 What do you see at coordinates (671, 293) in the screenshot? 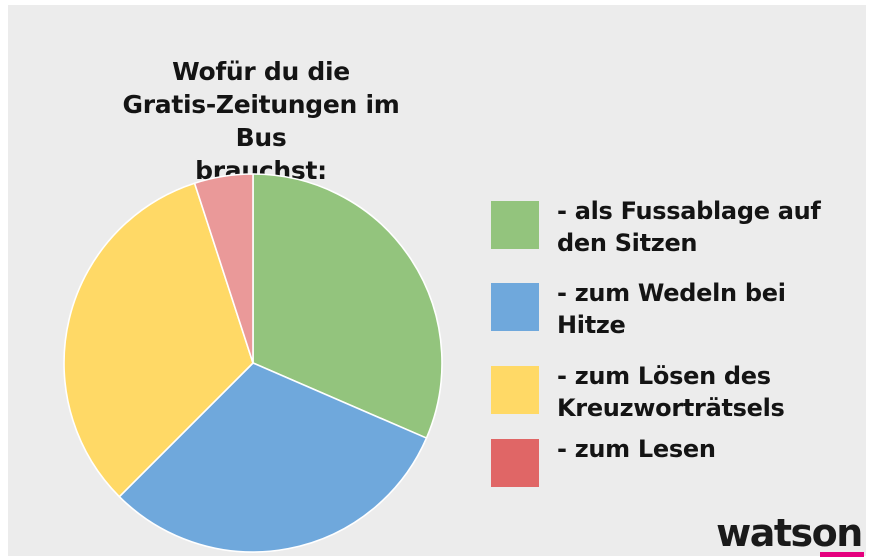
I see `legend-label-line: - zum Wedeln bei` at bounding box center [671, 293].